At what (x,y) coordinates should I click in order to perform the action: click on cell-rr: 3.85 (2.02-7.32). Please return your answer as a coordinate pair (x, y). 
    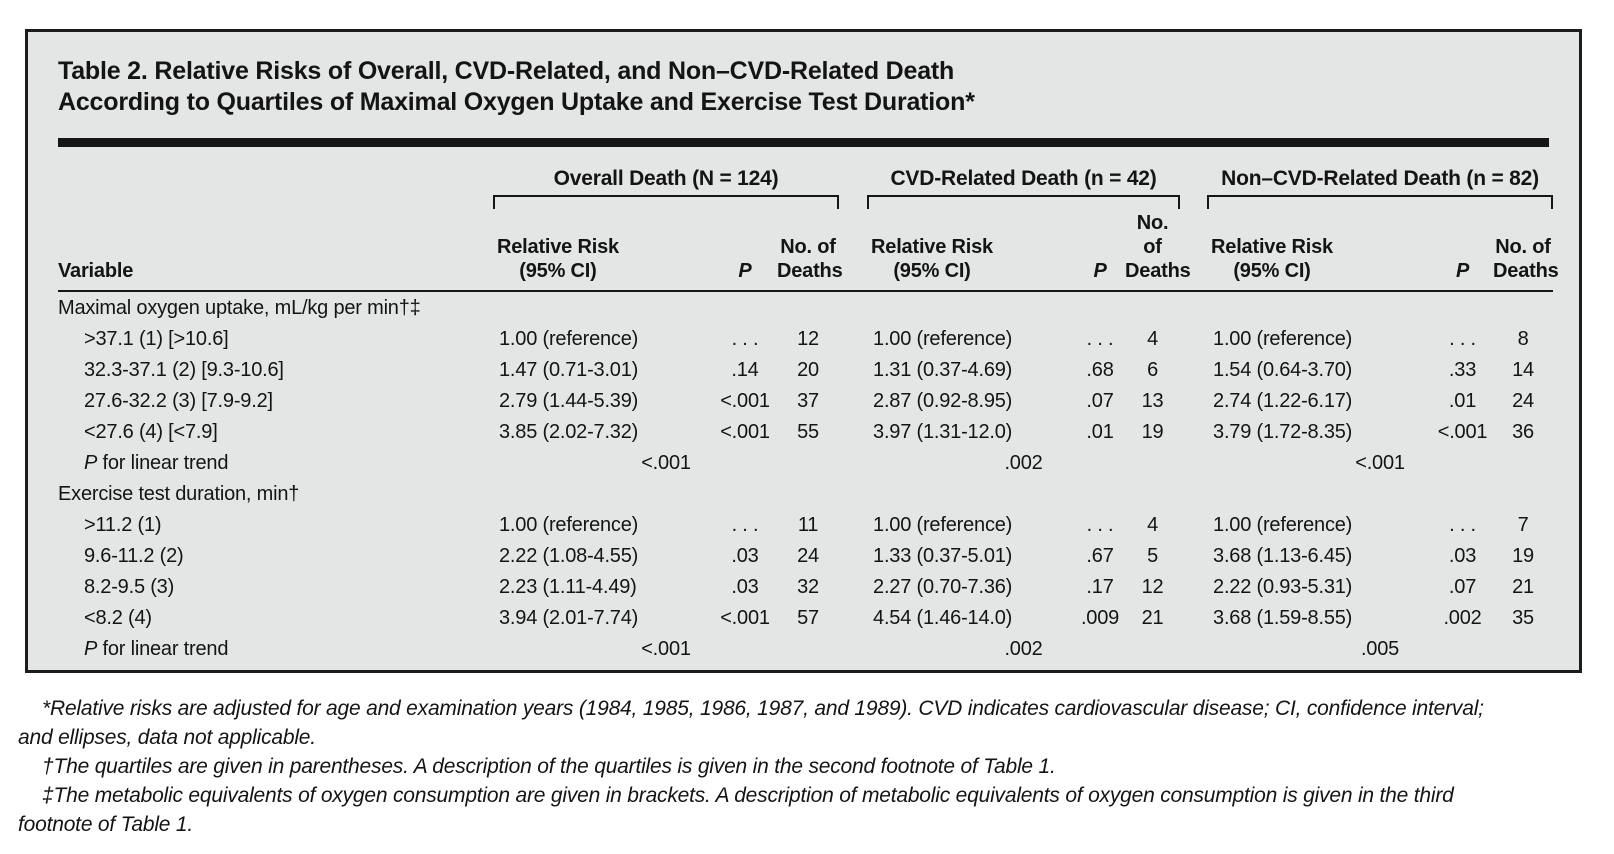
    Looking at the image, I should click on (569, 431).